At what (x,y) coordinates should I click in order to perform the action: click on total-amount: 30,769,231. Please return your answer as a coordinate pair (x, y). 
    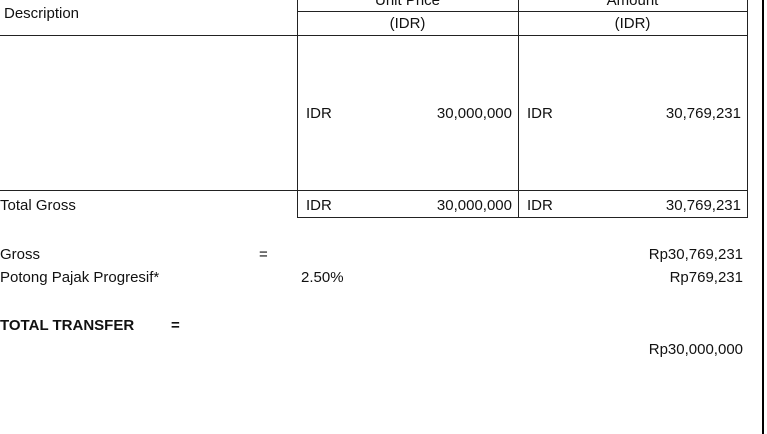
    Looking at the image, I should click on (703, 205).